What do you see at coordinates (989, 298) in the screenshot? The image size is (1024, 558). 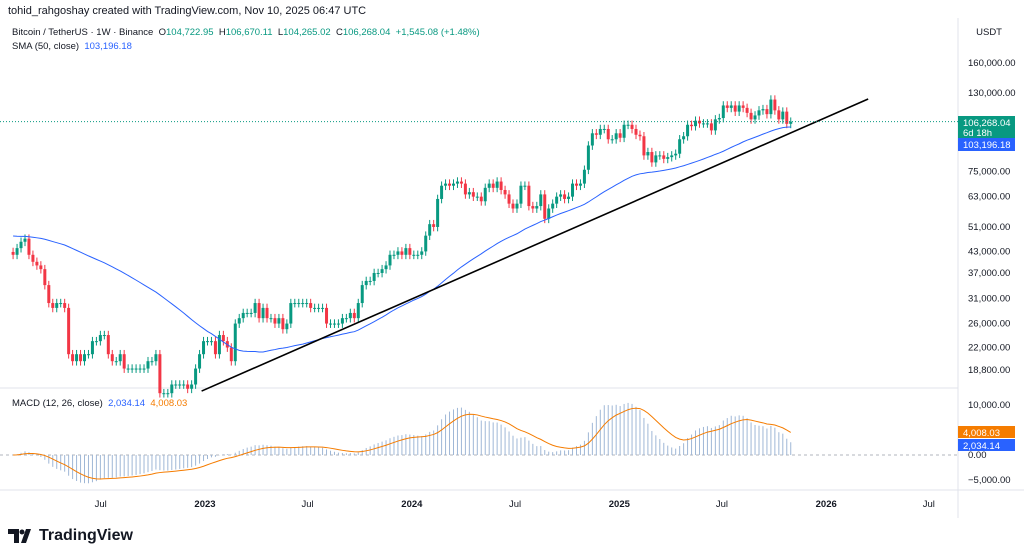 I see `price-tick-label: 31,000.00` at bounding box center [989, 298].